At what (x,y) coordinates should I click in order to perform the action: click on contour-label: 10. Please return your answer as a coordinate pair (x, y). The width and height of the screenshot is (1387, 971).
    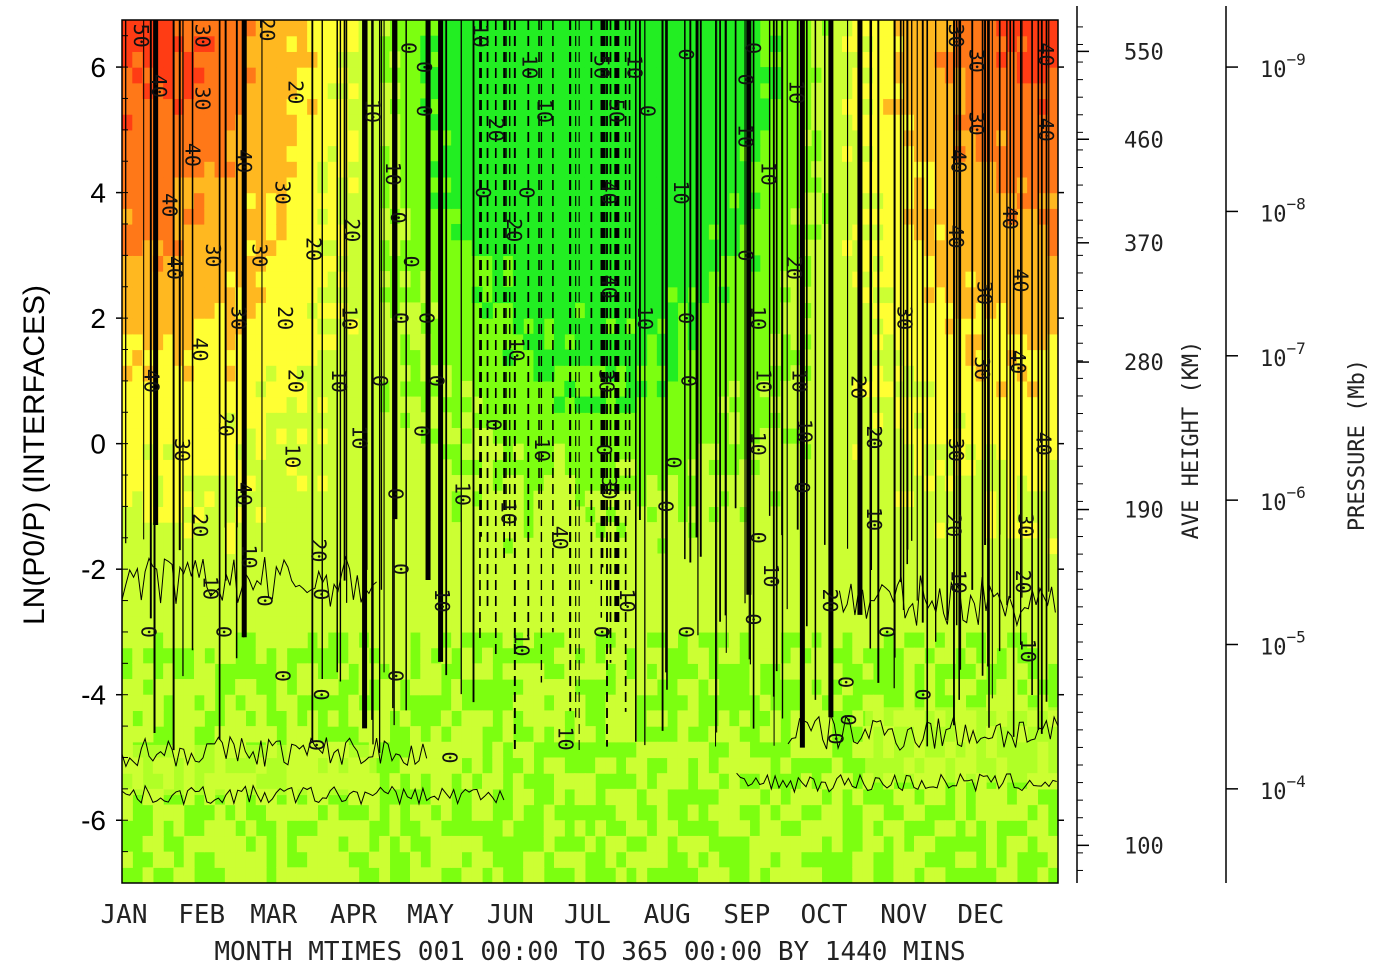
    Looking at the image, I should click on (522, 644).